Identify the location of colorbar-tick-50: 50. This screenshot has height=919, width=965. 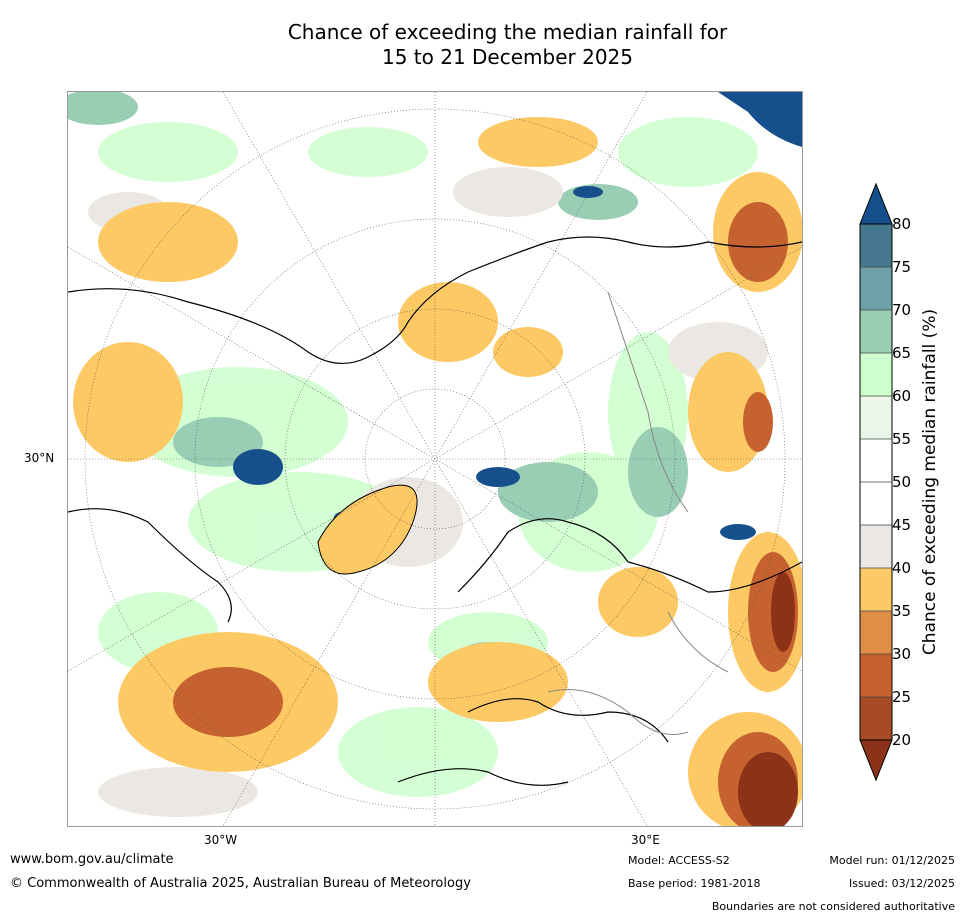
(902, 482).